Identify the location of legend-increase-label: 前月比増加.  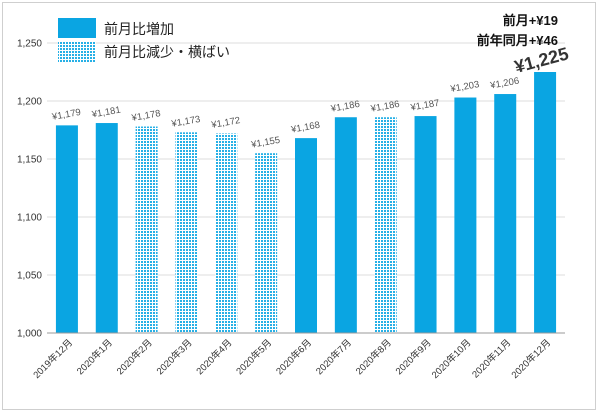
(139, 29).